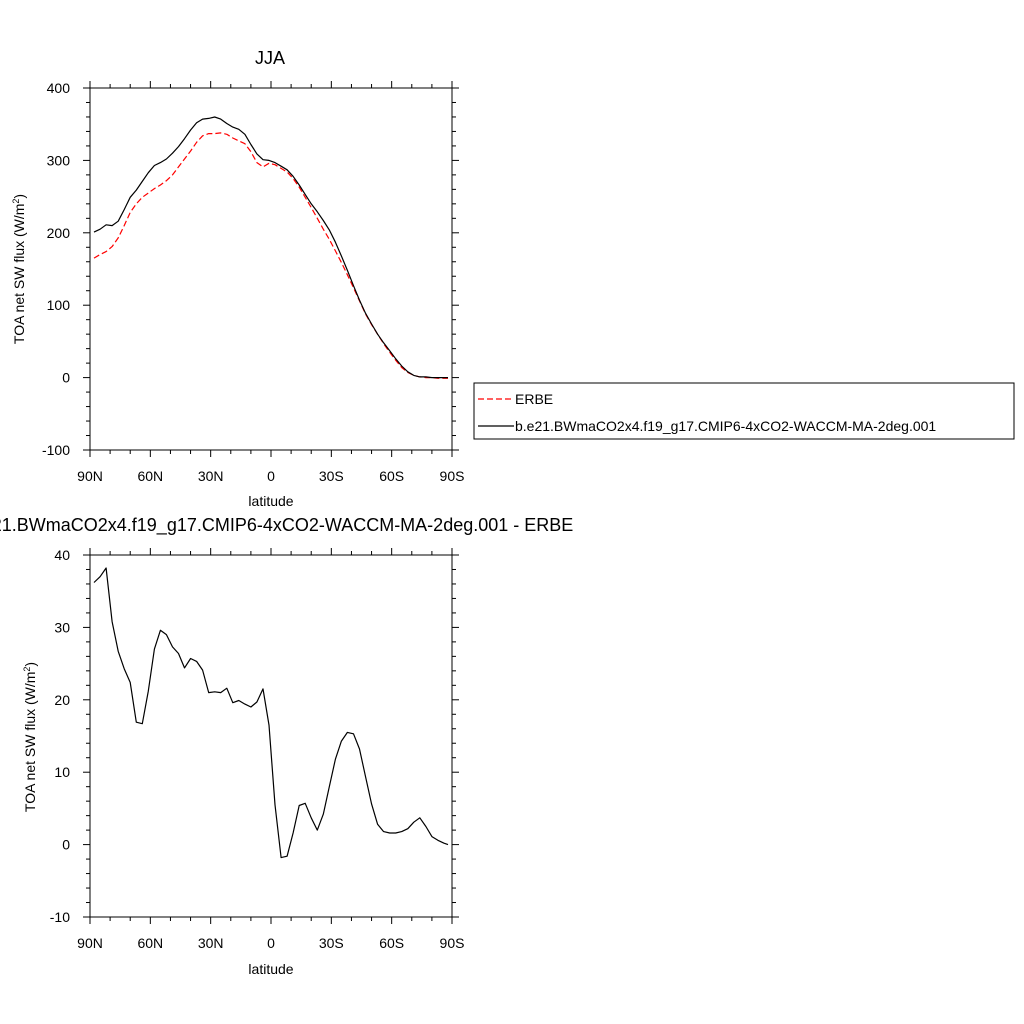 This screenshot has height=1024, width=1024. Describe the element at coordinates (30, 742) in the screenshot. I see `bottom-y-axis-label-main: TOA net SW flux (W/m` at that location.